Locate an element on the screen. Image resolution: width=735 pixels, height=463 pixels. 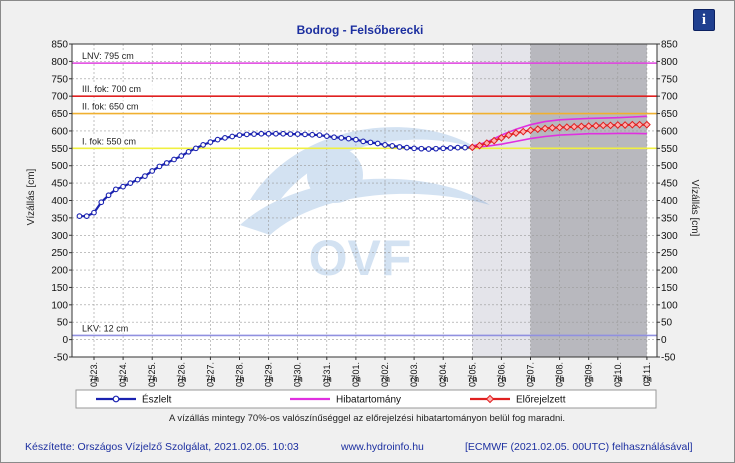
y-tick-label-left: 350 is located at coordinates (59, 218).